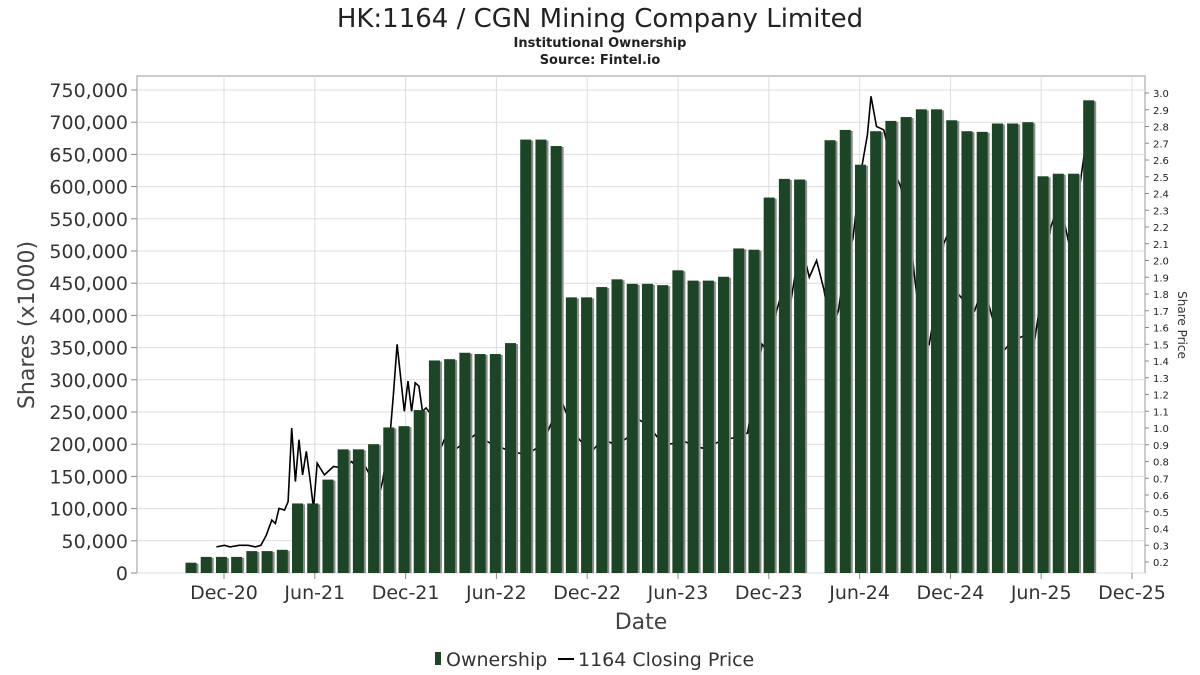 Image resolution: width=1200 pixels, height=675 pixels. What do you see at coordinates (1161, 228) in the screenshot?
I see `y2-tick-label: 2.2` at bounding box center [1161, 228].